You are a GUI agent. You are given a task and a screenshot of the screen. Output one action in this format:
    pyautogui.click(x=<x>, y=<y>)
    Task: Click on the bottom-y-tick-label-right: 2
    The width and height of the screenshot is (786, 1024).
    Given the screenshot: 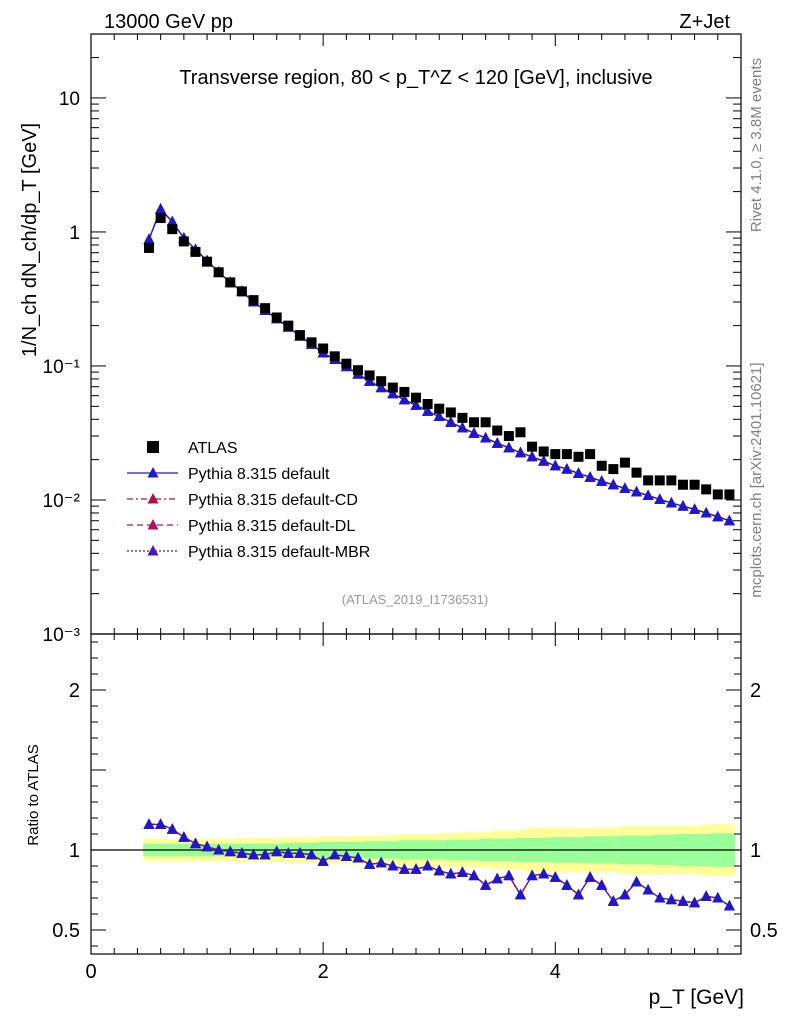 What is the action you would take?
    pyautogui.click(x=755, y=691)
    